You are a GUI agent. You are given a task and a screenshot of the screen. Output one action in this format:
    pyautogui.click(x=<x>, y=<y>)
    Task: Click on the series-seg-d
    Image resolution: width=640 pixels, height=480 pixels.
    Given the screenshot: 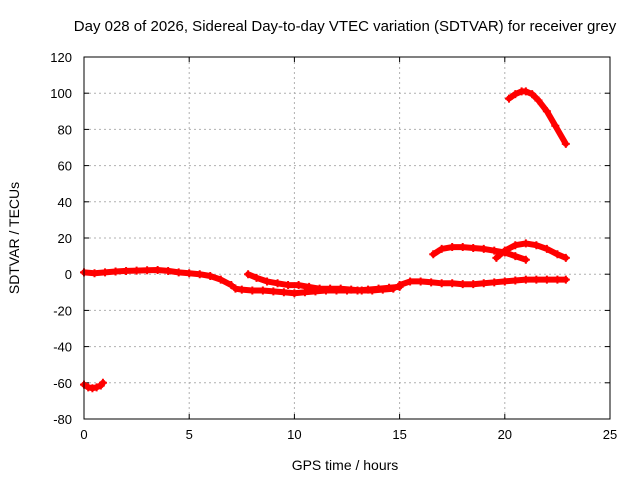 What is the action you would take?
    pyautogui.click(x=482, y=282)
    